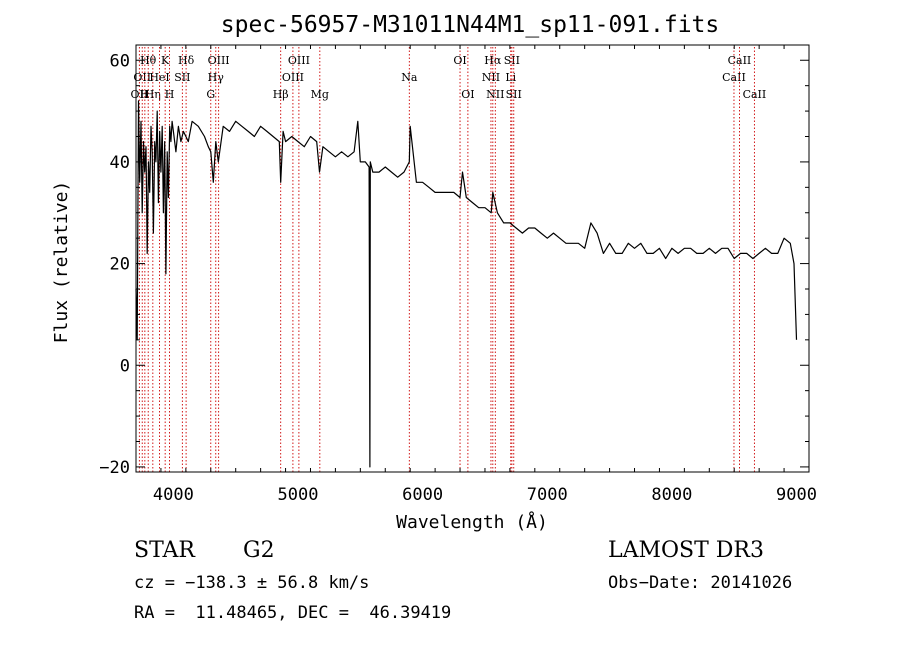 This screenshot has height=649, width=900. What do you see at coordinates (173, 495) in the screenshot?
I see `x-tick-label: 4000` at bounding box center [173, 495].